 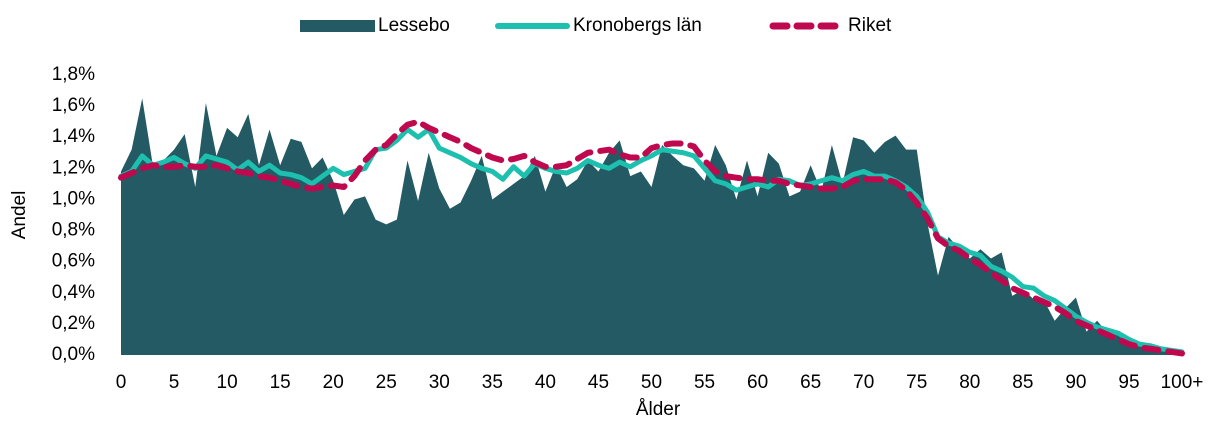 What do you see at coordinates (337, 26) in the screenshot?
I see `legend-swatch` at bounding box center [337, 26].